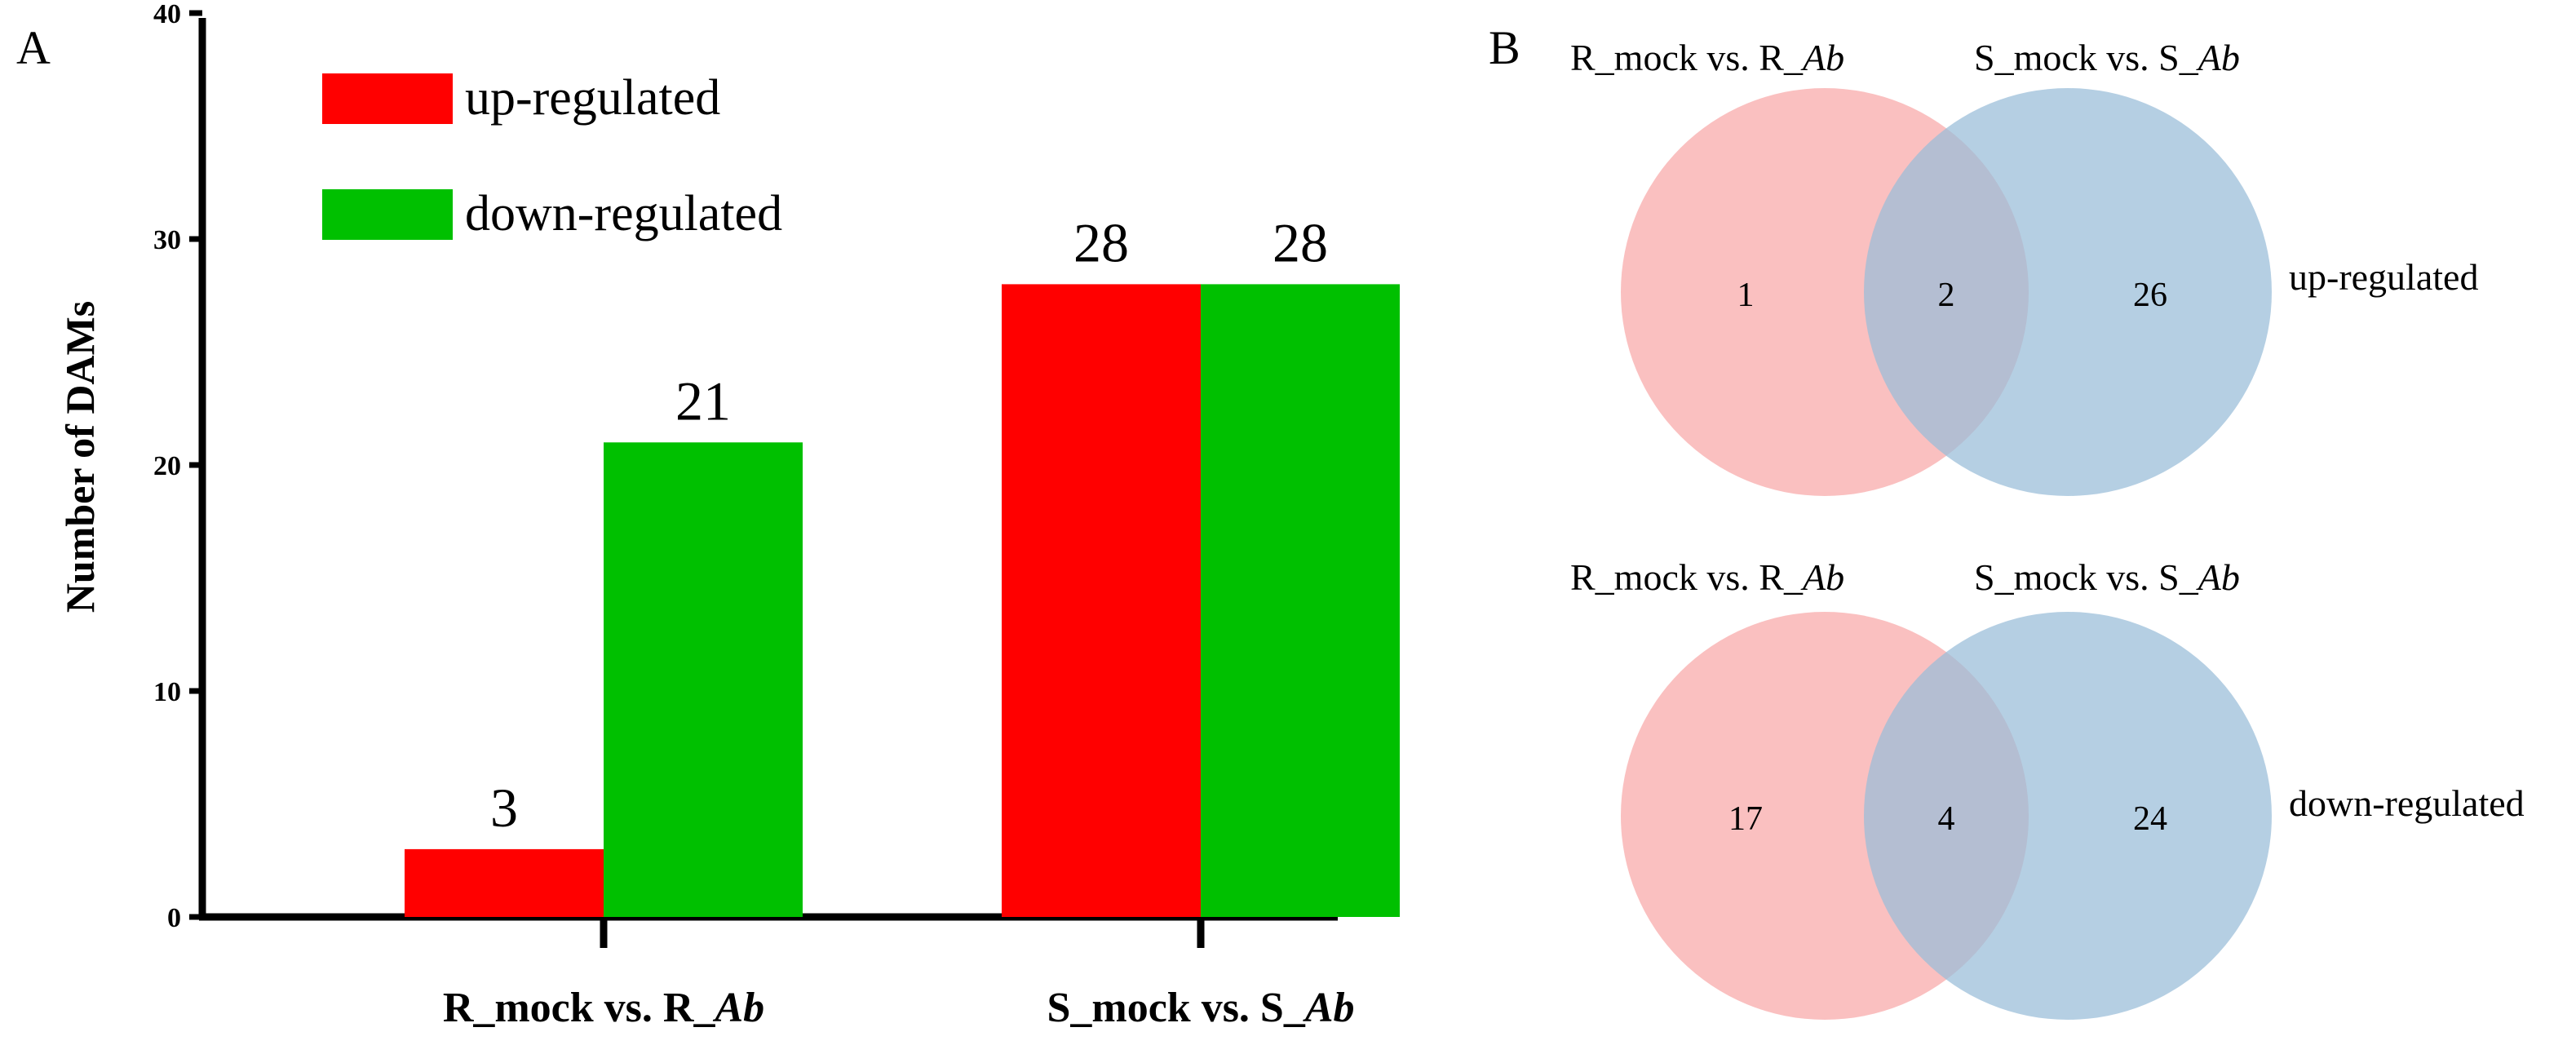 The height and width of the screenshot is (1054, 2576). Describe the element at coordinates (167, 14) in the screenshot. I see `y-tick-label: 40` at that location.